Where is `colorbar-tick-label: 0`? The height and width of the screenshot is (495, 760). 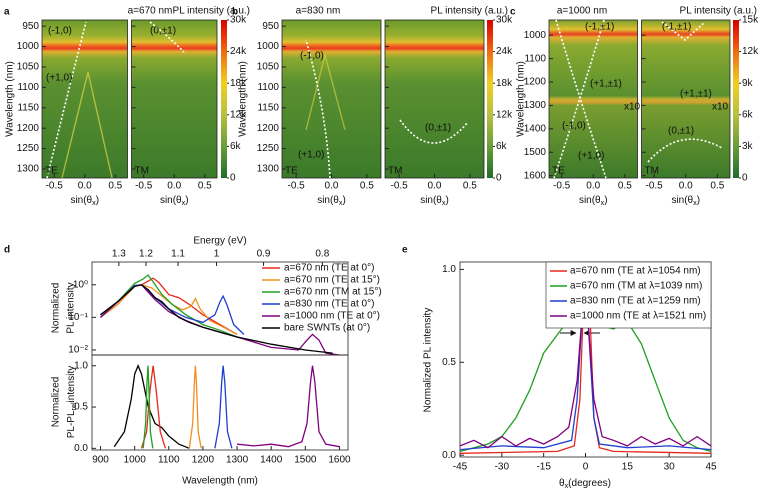
colorbar-tick-label: 0 is located at coordinates (233, 178).